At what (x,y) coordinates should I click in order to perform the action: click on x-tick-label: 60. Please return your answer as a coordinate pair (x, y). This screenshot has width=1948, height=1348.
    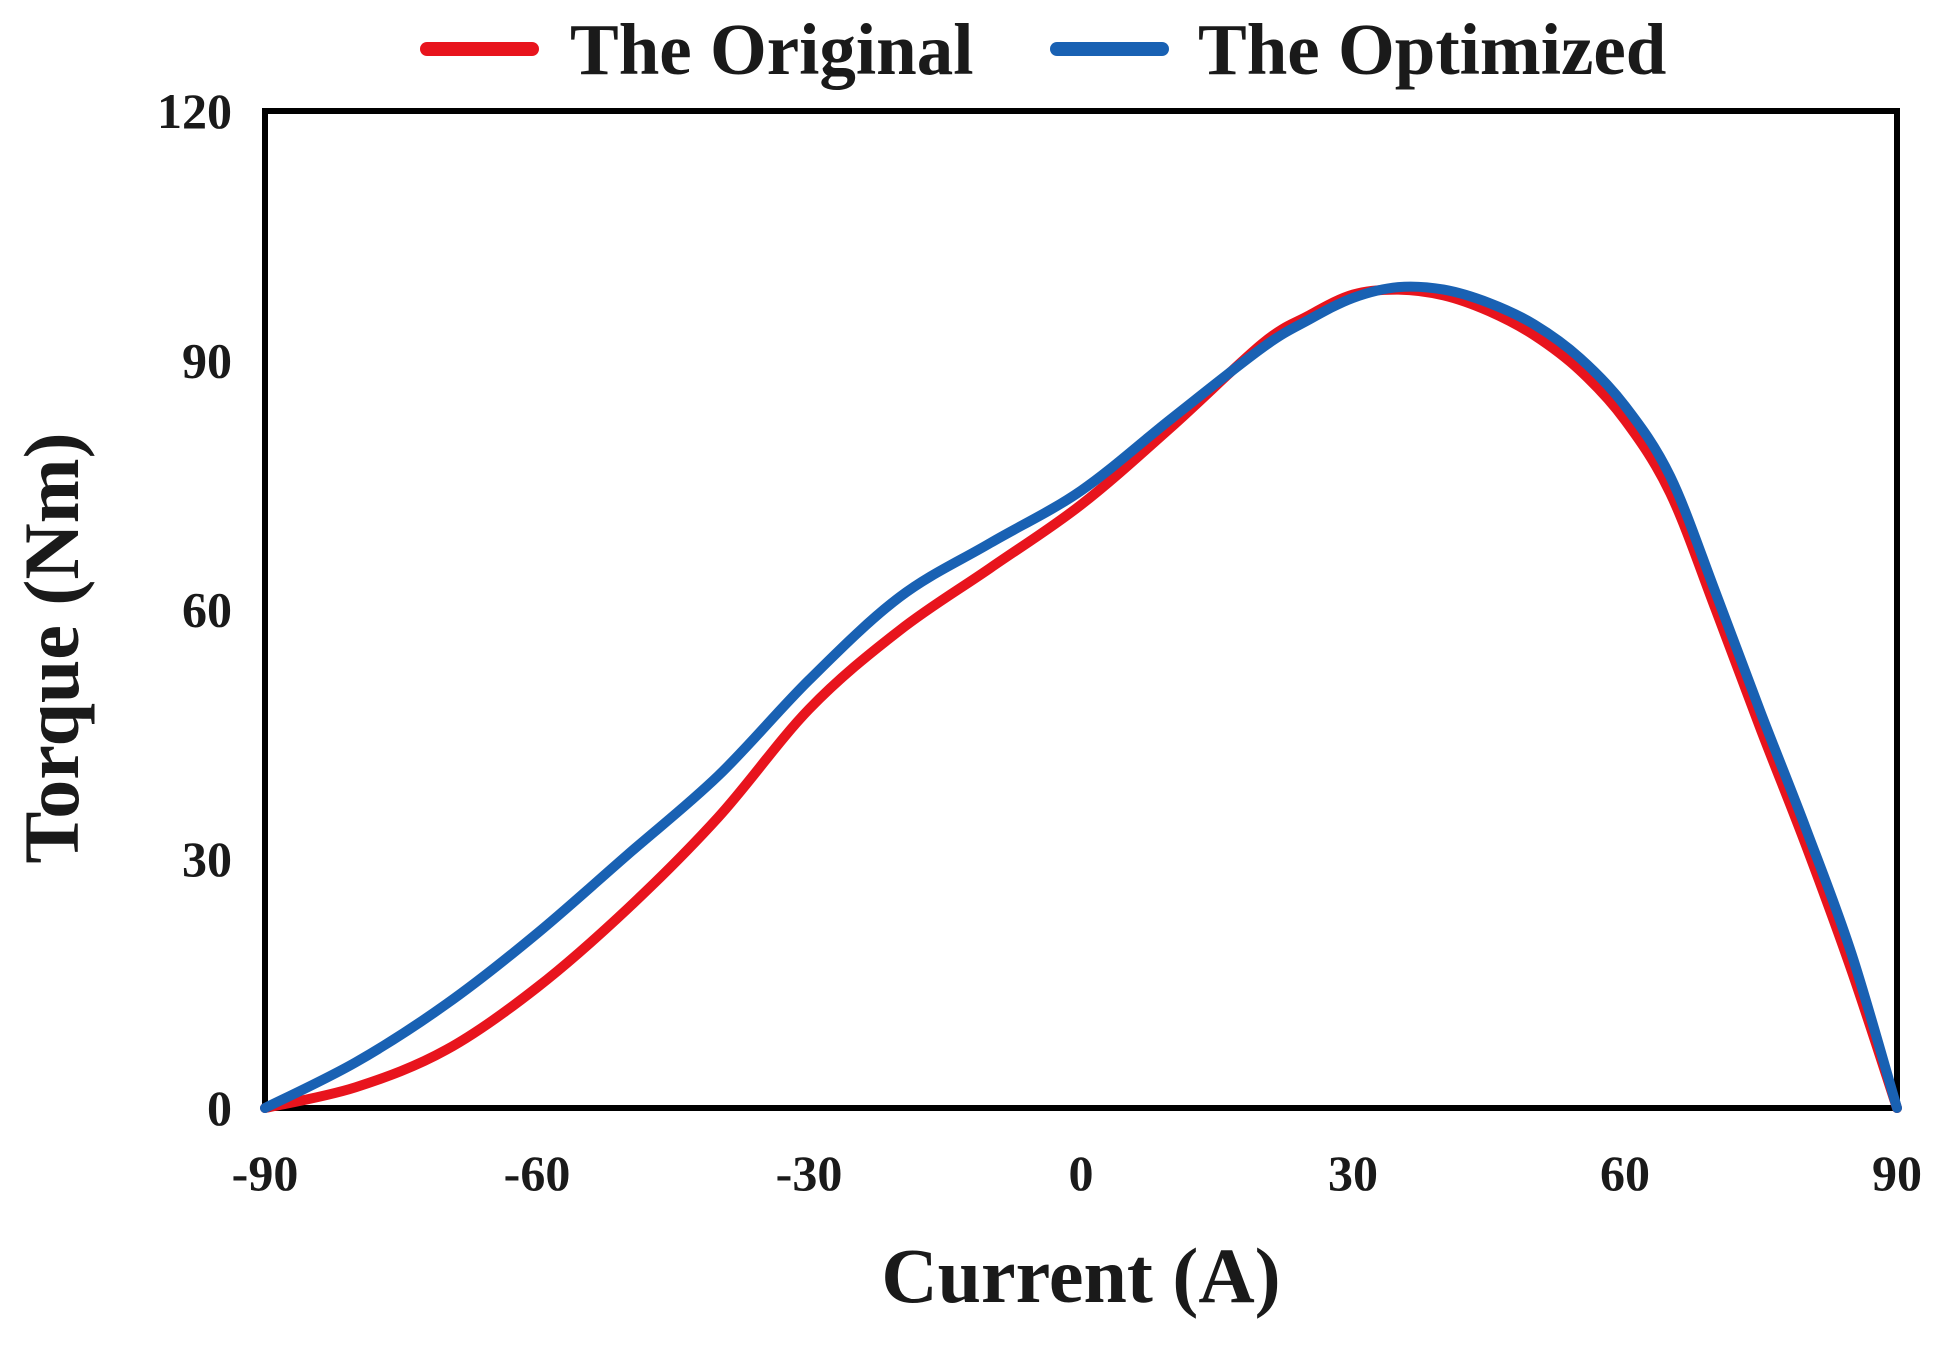
    Looking at the image, I should click on (1625, 1173).